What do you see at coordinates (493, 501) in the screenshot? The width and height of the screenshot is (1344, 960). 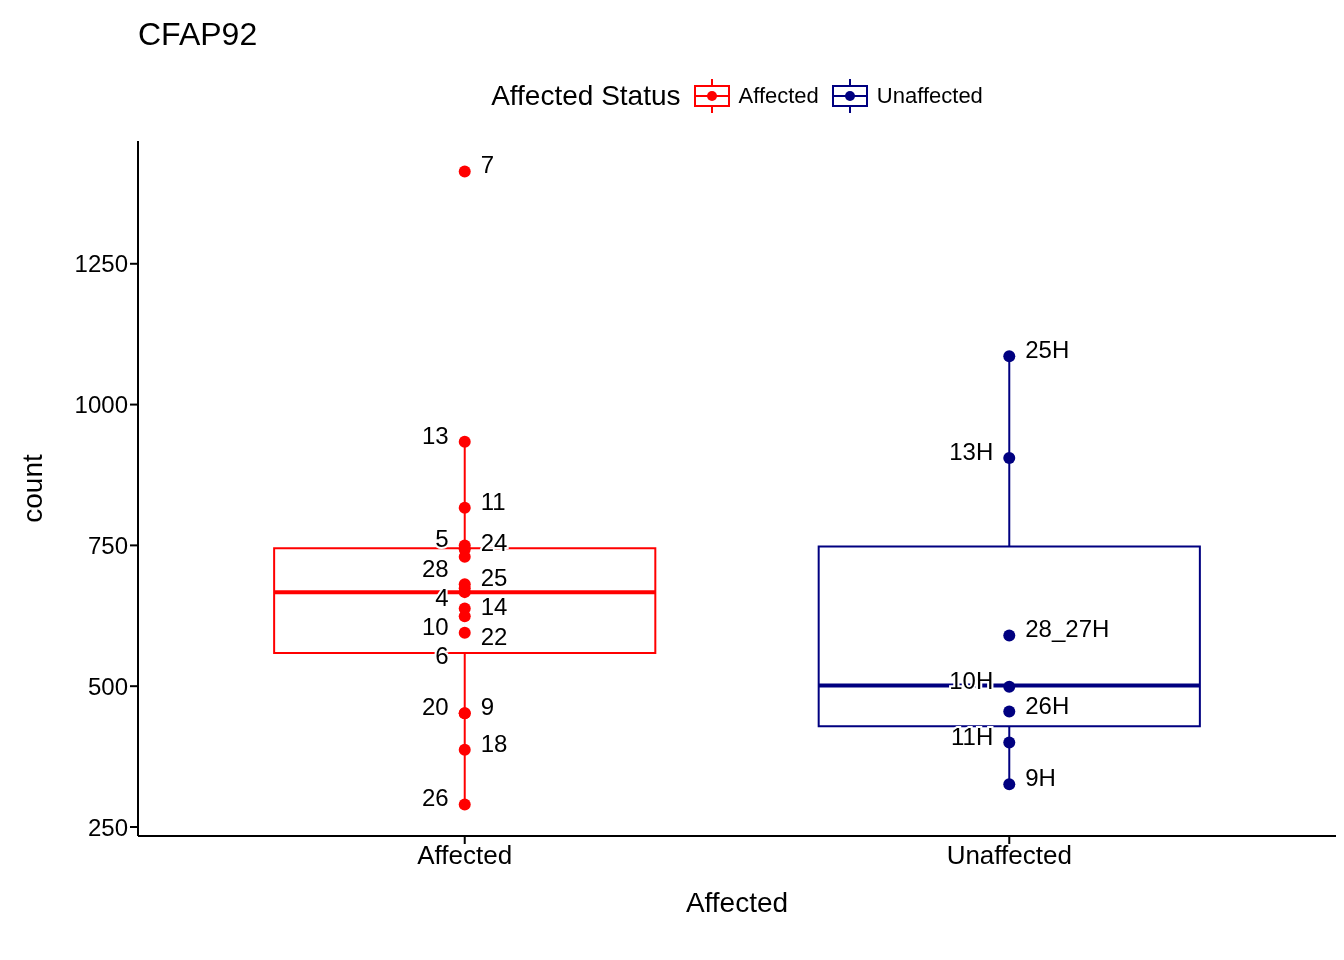 I see `annotation: 11` at bounding box center [493, 501].